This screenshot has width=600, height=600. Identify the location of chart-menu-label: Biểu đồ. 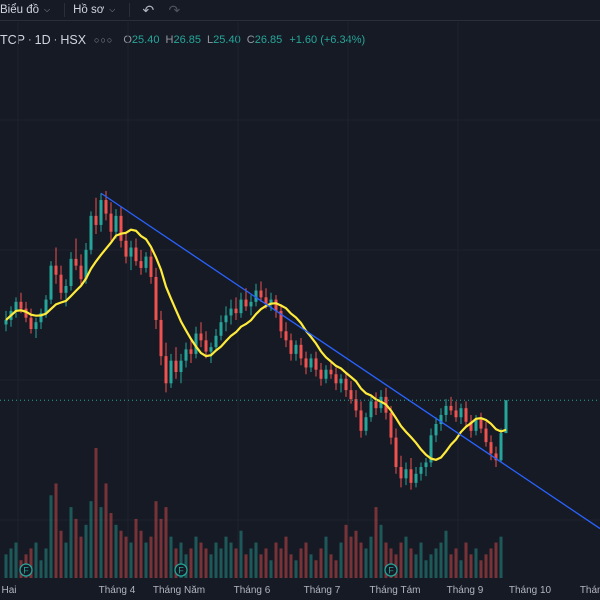
(20, 10).